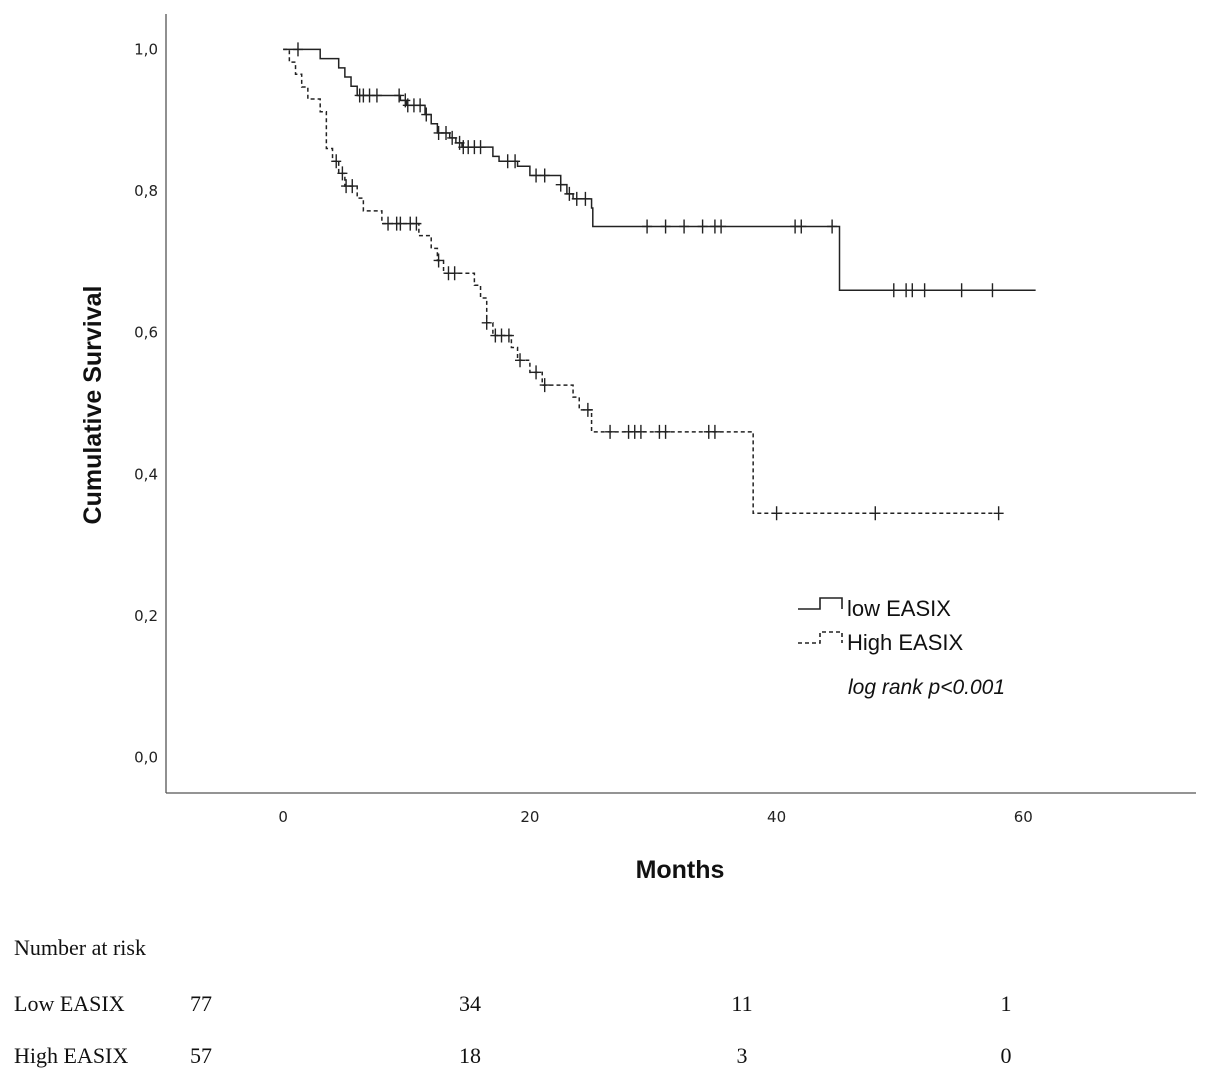  Describe the element at coordinates (776, 817) in the screenshot. I see `x-tick-label: 40` at that location.